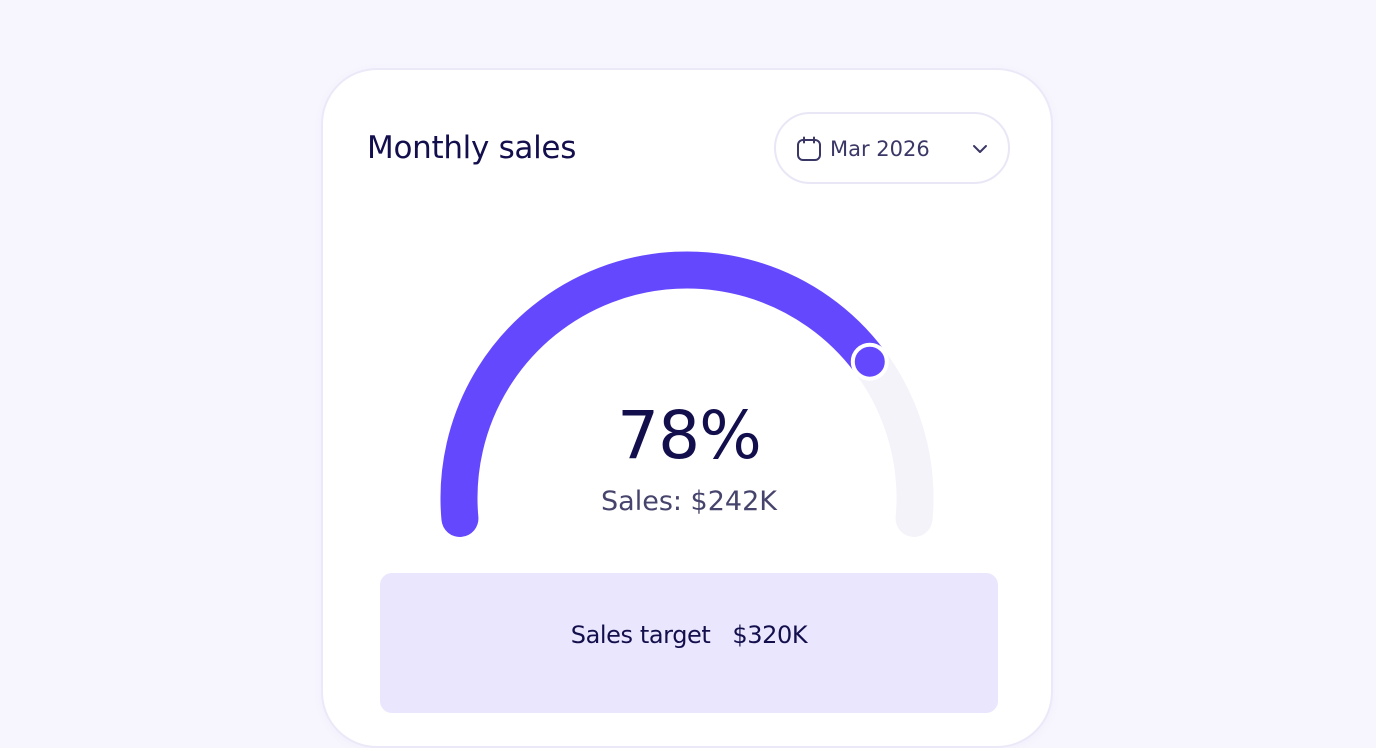  I want to click on gauge-fill, so click(664, 394).